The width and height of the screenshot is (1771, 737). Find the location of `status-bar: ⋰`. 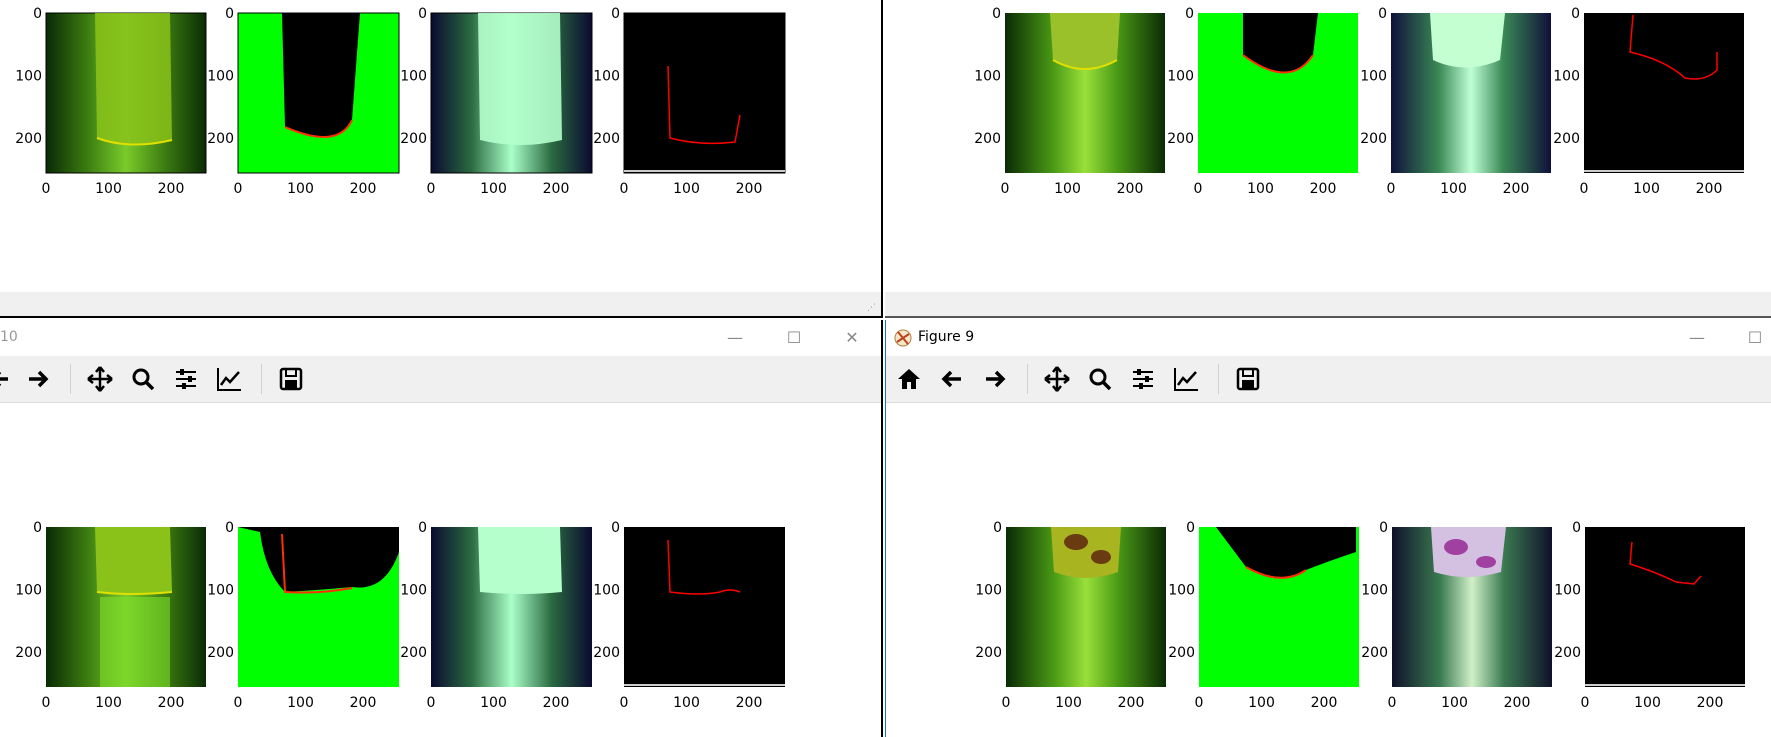

status-bar: ⋰ is located at coordinates (440, 304).